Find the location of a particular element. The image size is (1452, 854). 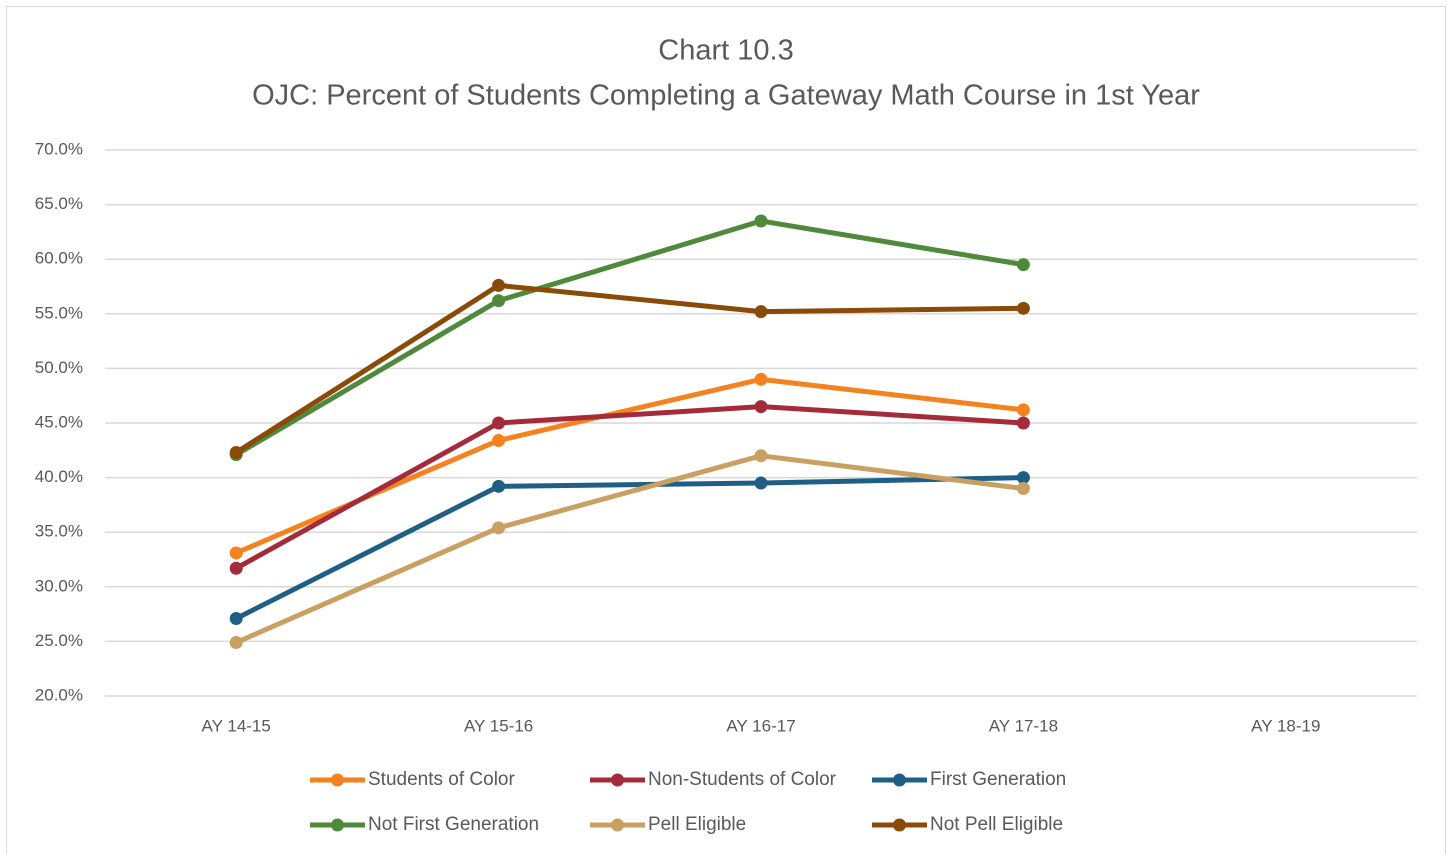

legend-label: Non-Students of Color is located at coordinates (742, 779).